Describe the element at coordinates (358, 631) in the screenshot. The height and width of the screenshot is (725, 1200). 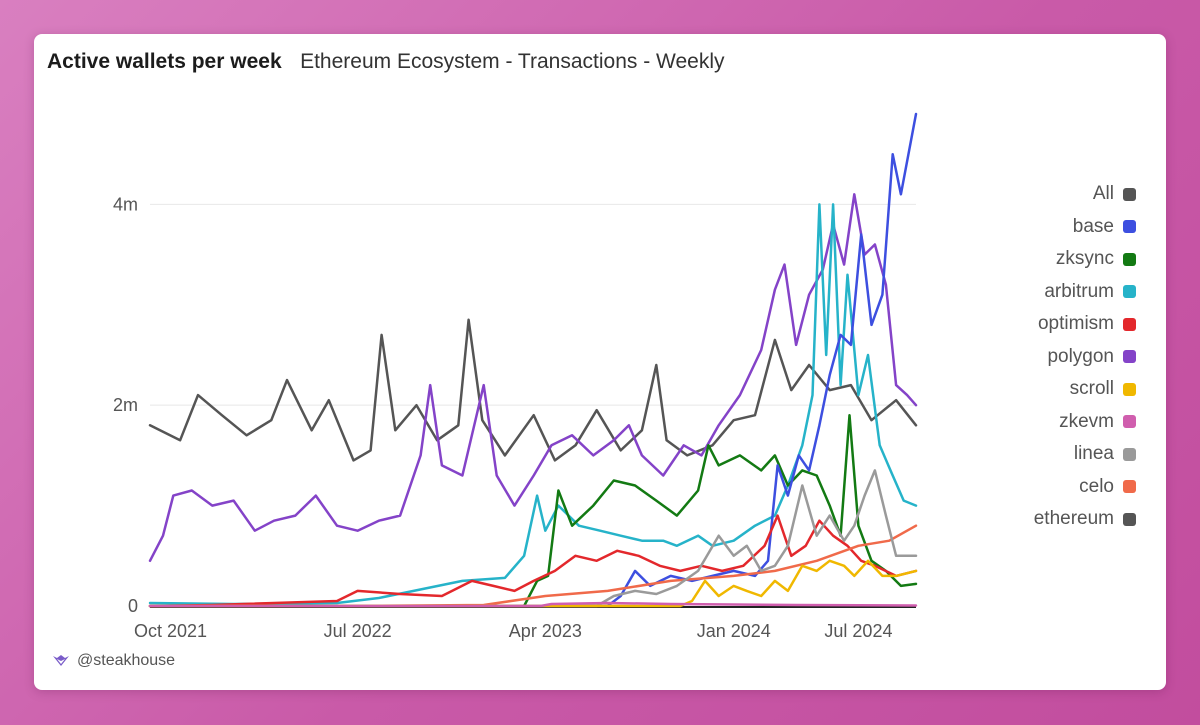
I see `x-tick-label: Jul 2022` at that location.